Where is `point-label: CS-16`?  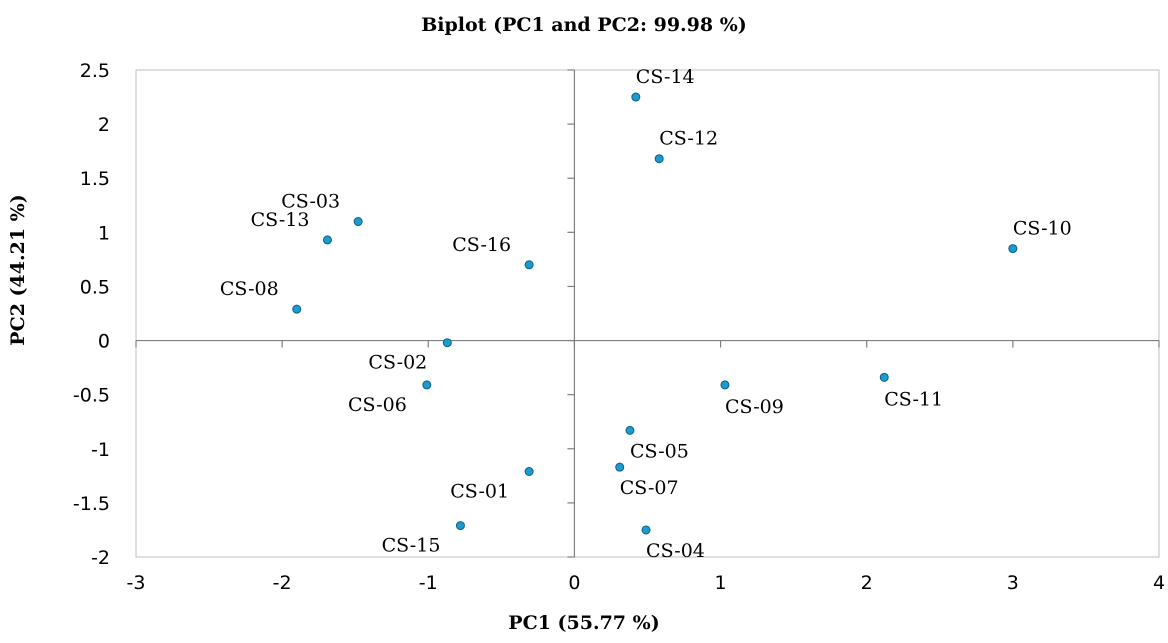 point-label: CS-16 is located at coordinates (481, 245).